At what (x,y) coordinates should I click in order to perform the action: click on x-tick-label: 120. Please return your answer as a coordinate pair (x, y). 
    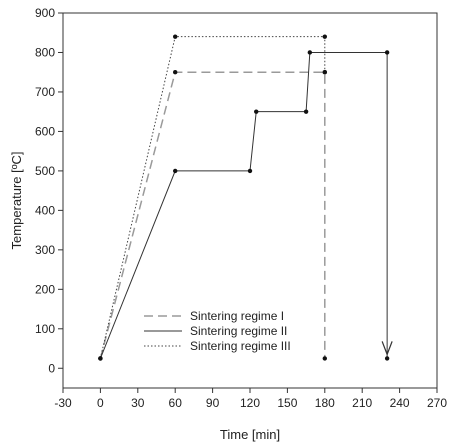
    Looking at the image, I should click on (250, 403).